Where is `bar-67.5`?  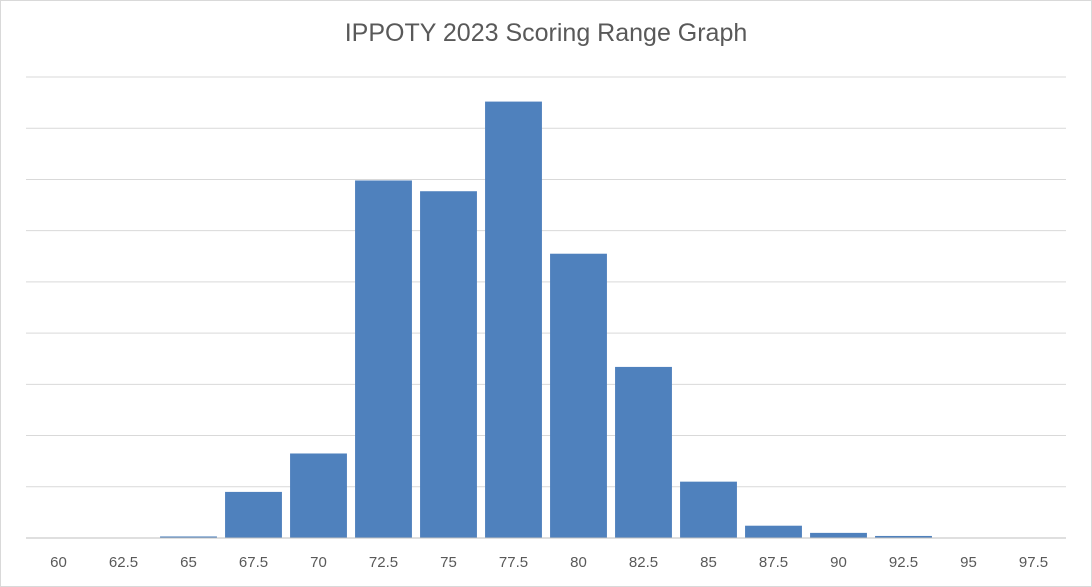
bar-67.5 is located at coordinates (253, 514).